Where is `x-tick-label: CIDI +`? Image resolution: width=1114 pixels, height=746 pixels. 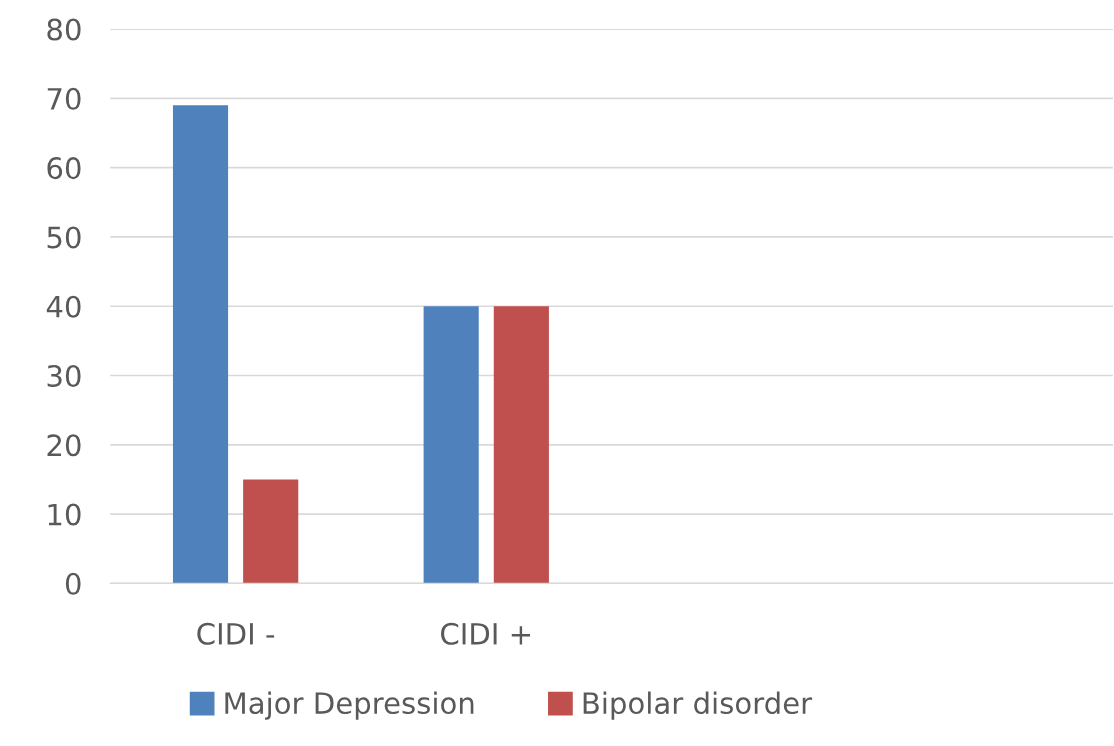
x-tick-label: CIDI + is located at coordinates (486, 633).